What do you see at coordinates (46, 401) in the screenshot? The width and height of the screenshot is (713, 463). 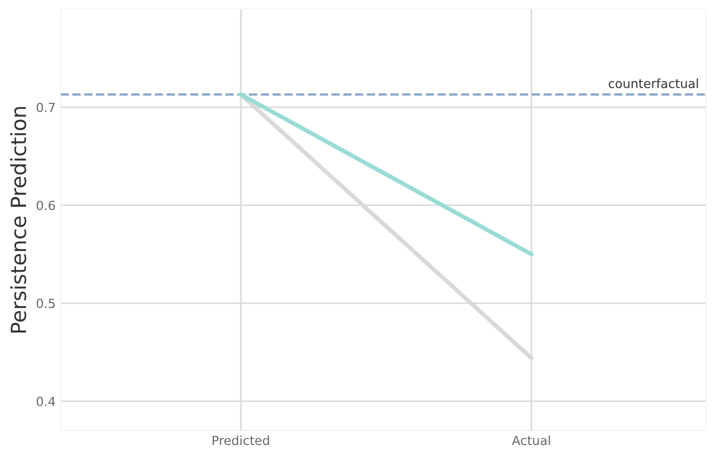 I see `y-tick-label: 0.4` at bounding box center [46, 401].